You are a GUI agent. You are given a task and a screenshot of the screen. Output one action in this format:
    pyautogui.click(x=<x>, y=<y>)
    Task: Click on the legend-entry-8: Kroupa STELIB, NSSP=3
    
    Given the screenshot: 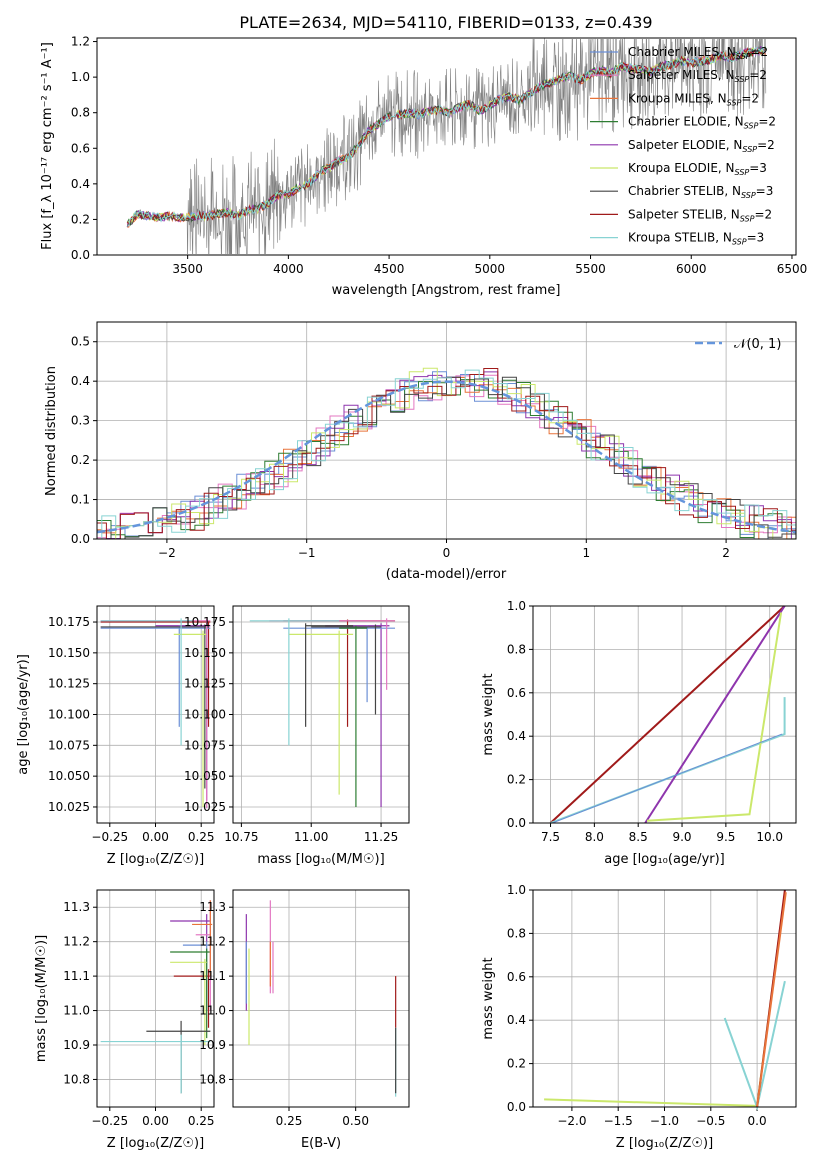 What is the action you would take?
    pyautogui.click(x=696, y=239)
    